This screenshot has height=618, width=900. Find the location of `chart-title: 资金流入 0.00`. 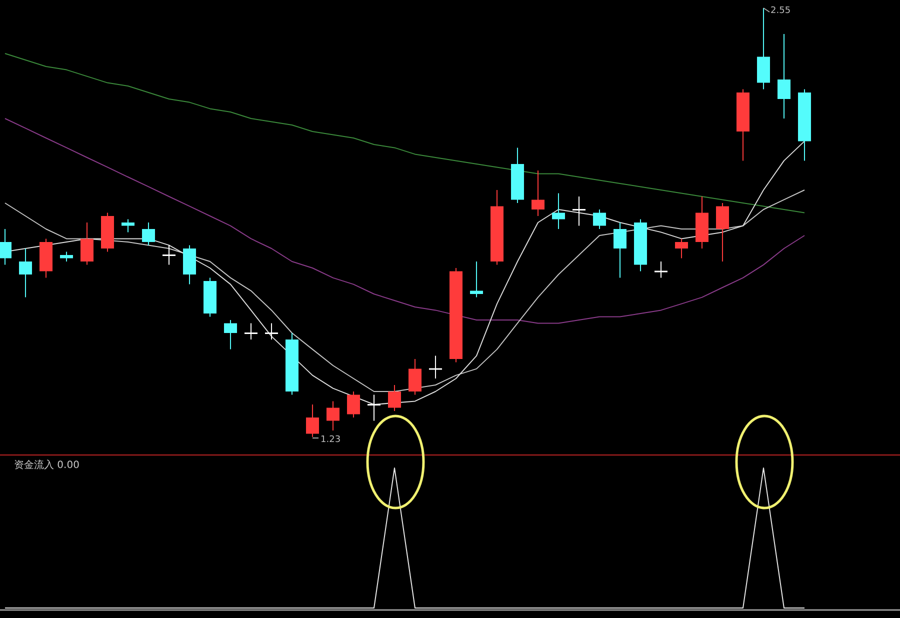

chart-title: 资金流入 0.00 is located at coordinates (47, 465).